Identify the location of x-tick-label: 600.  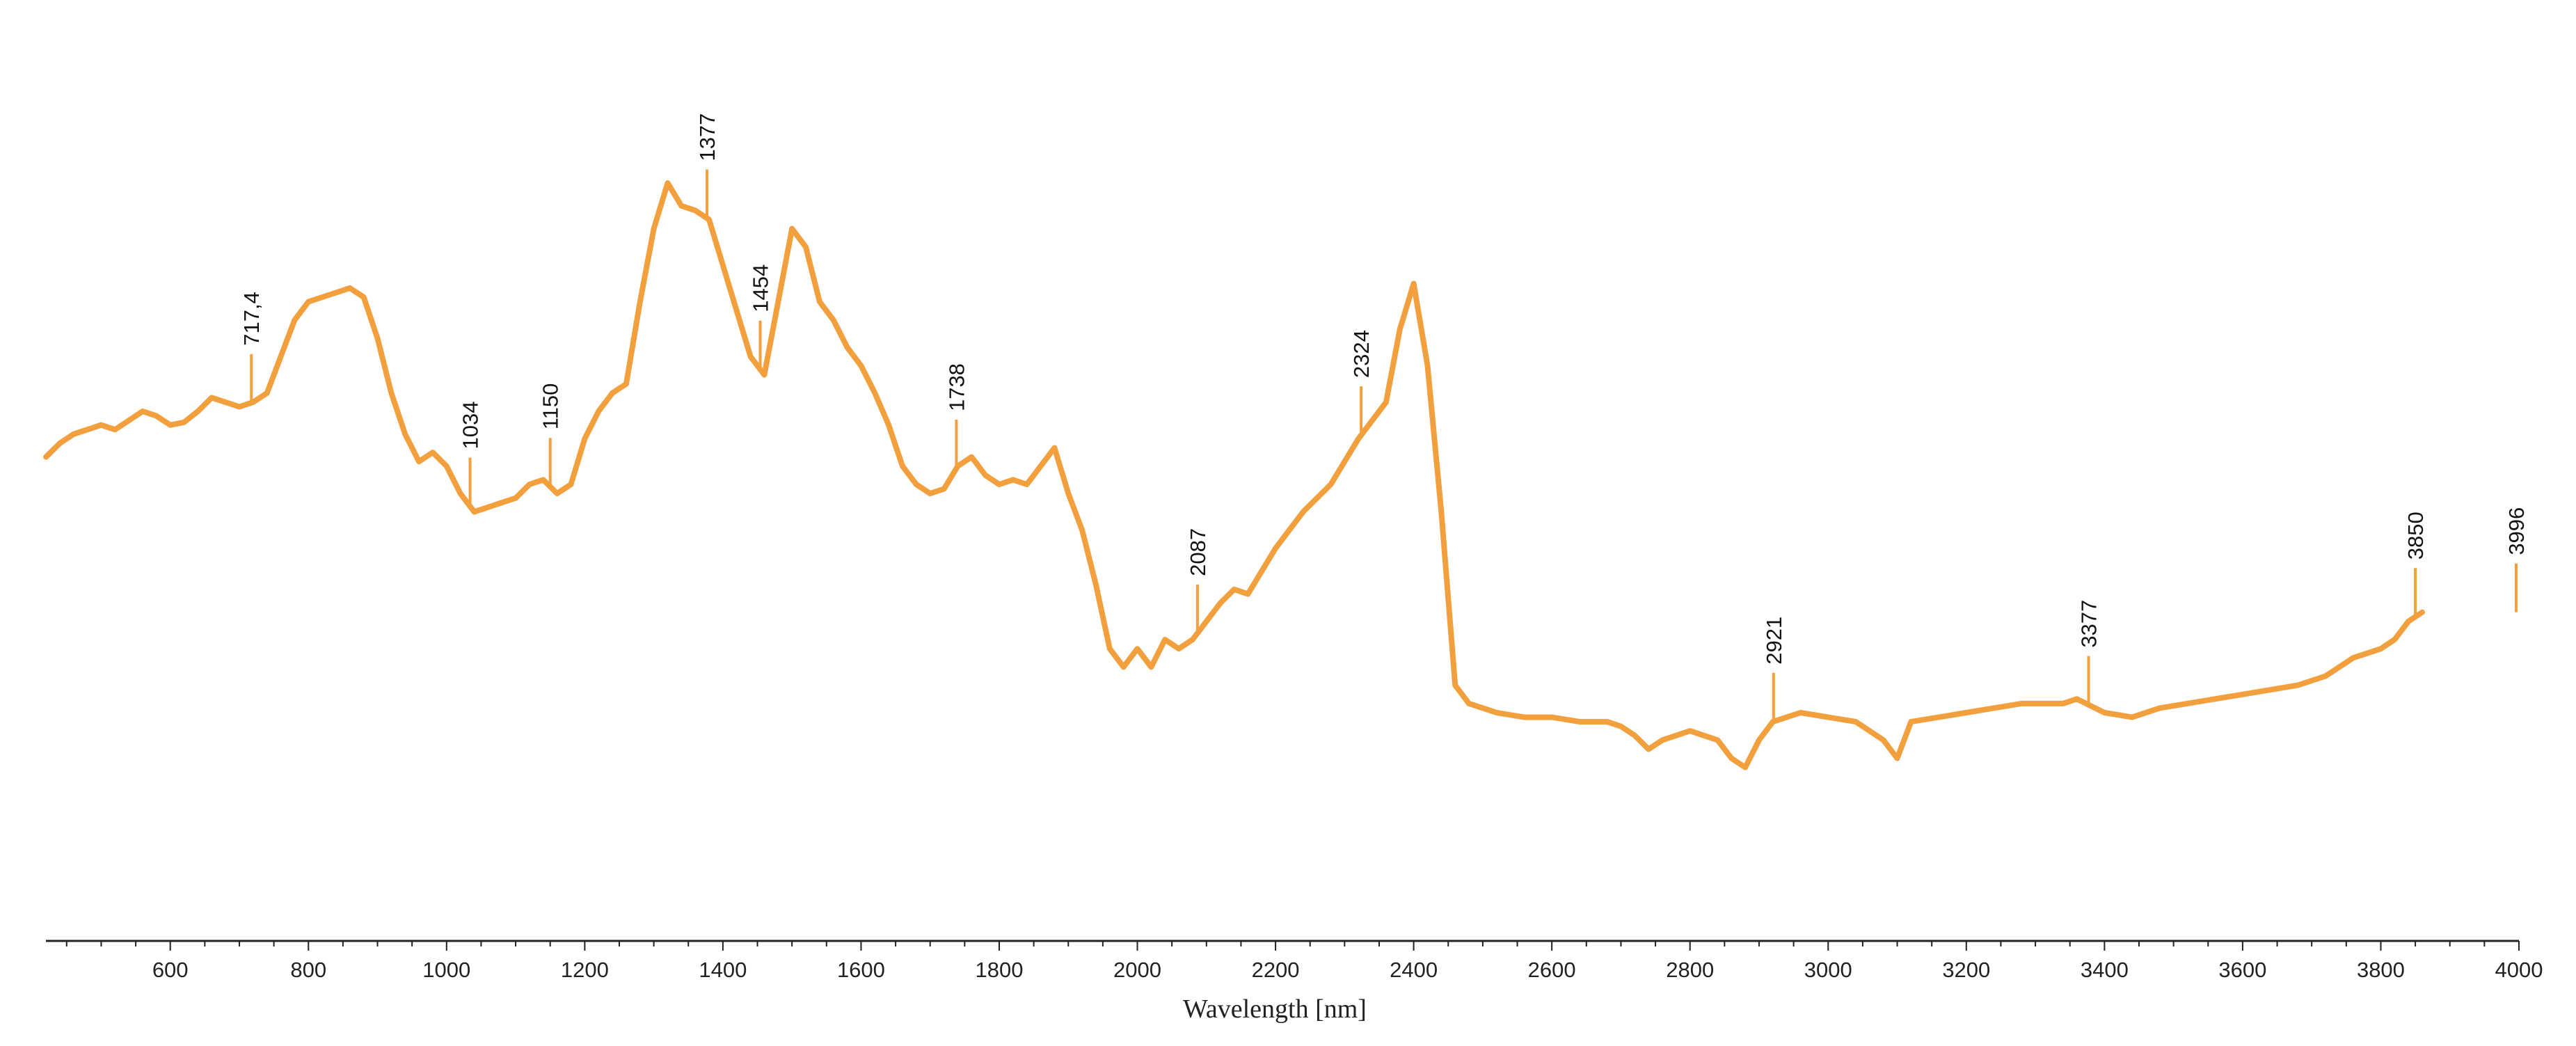
(170, 970).